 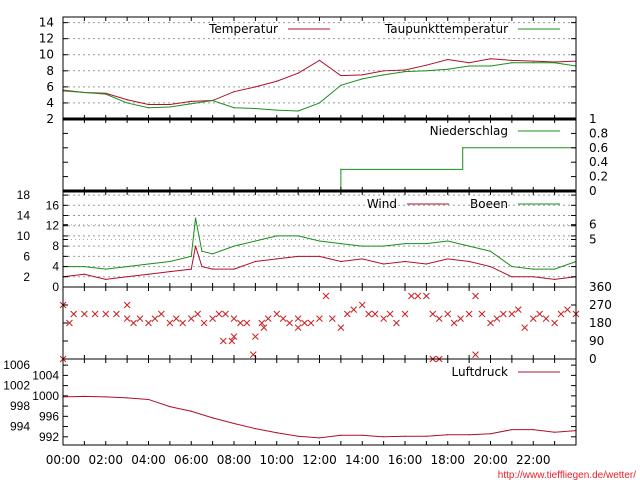 What do you see at coordinates (567, 475) in the screenshot?
I see `source-url: http://www.tieffliegen.de/wetter/` at bounding box center [567, 475].